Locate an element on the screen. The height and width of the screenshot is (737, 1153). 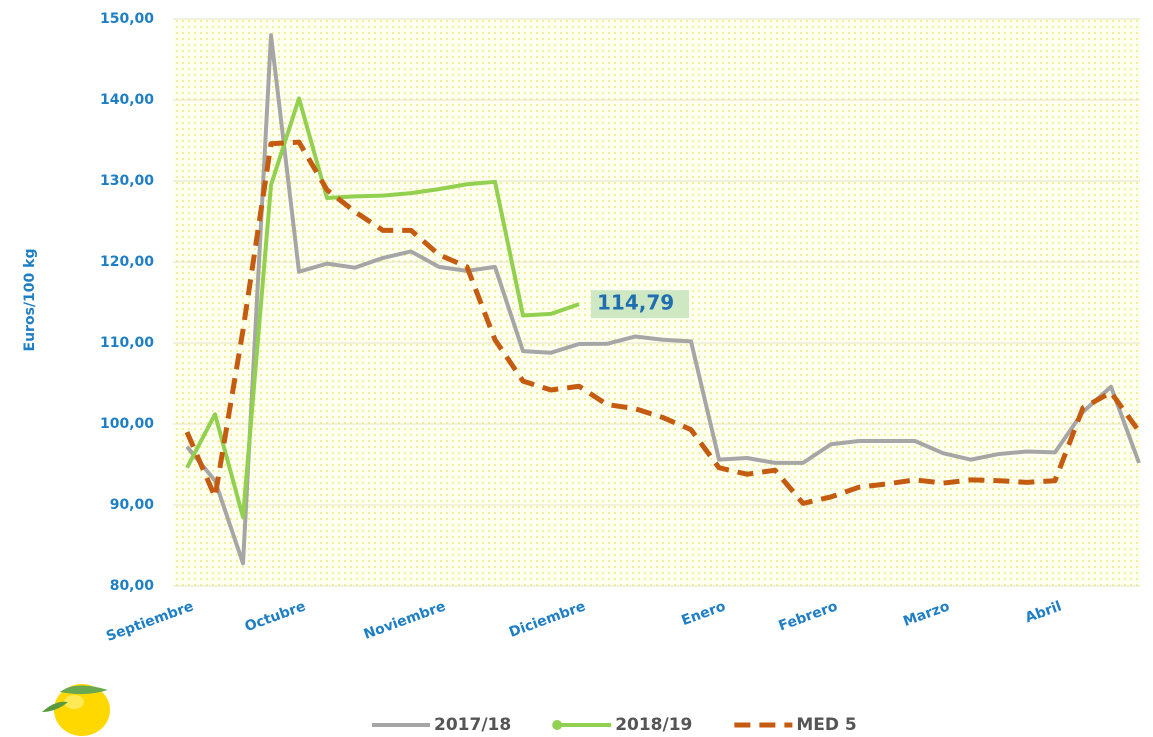
x-tick-label: Febrero is located at coordinates (809, 616).